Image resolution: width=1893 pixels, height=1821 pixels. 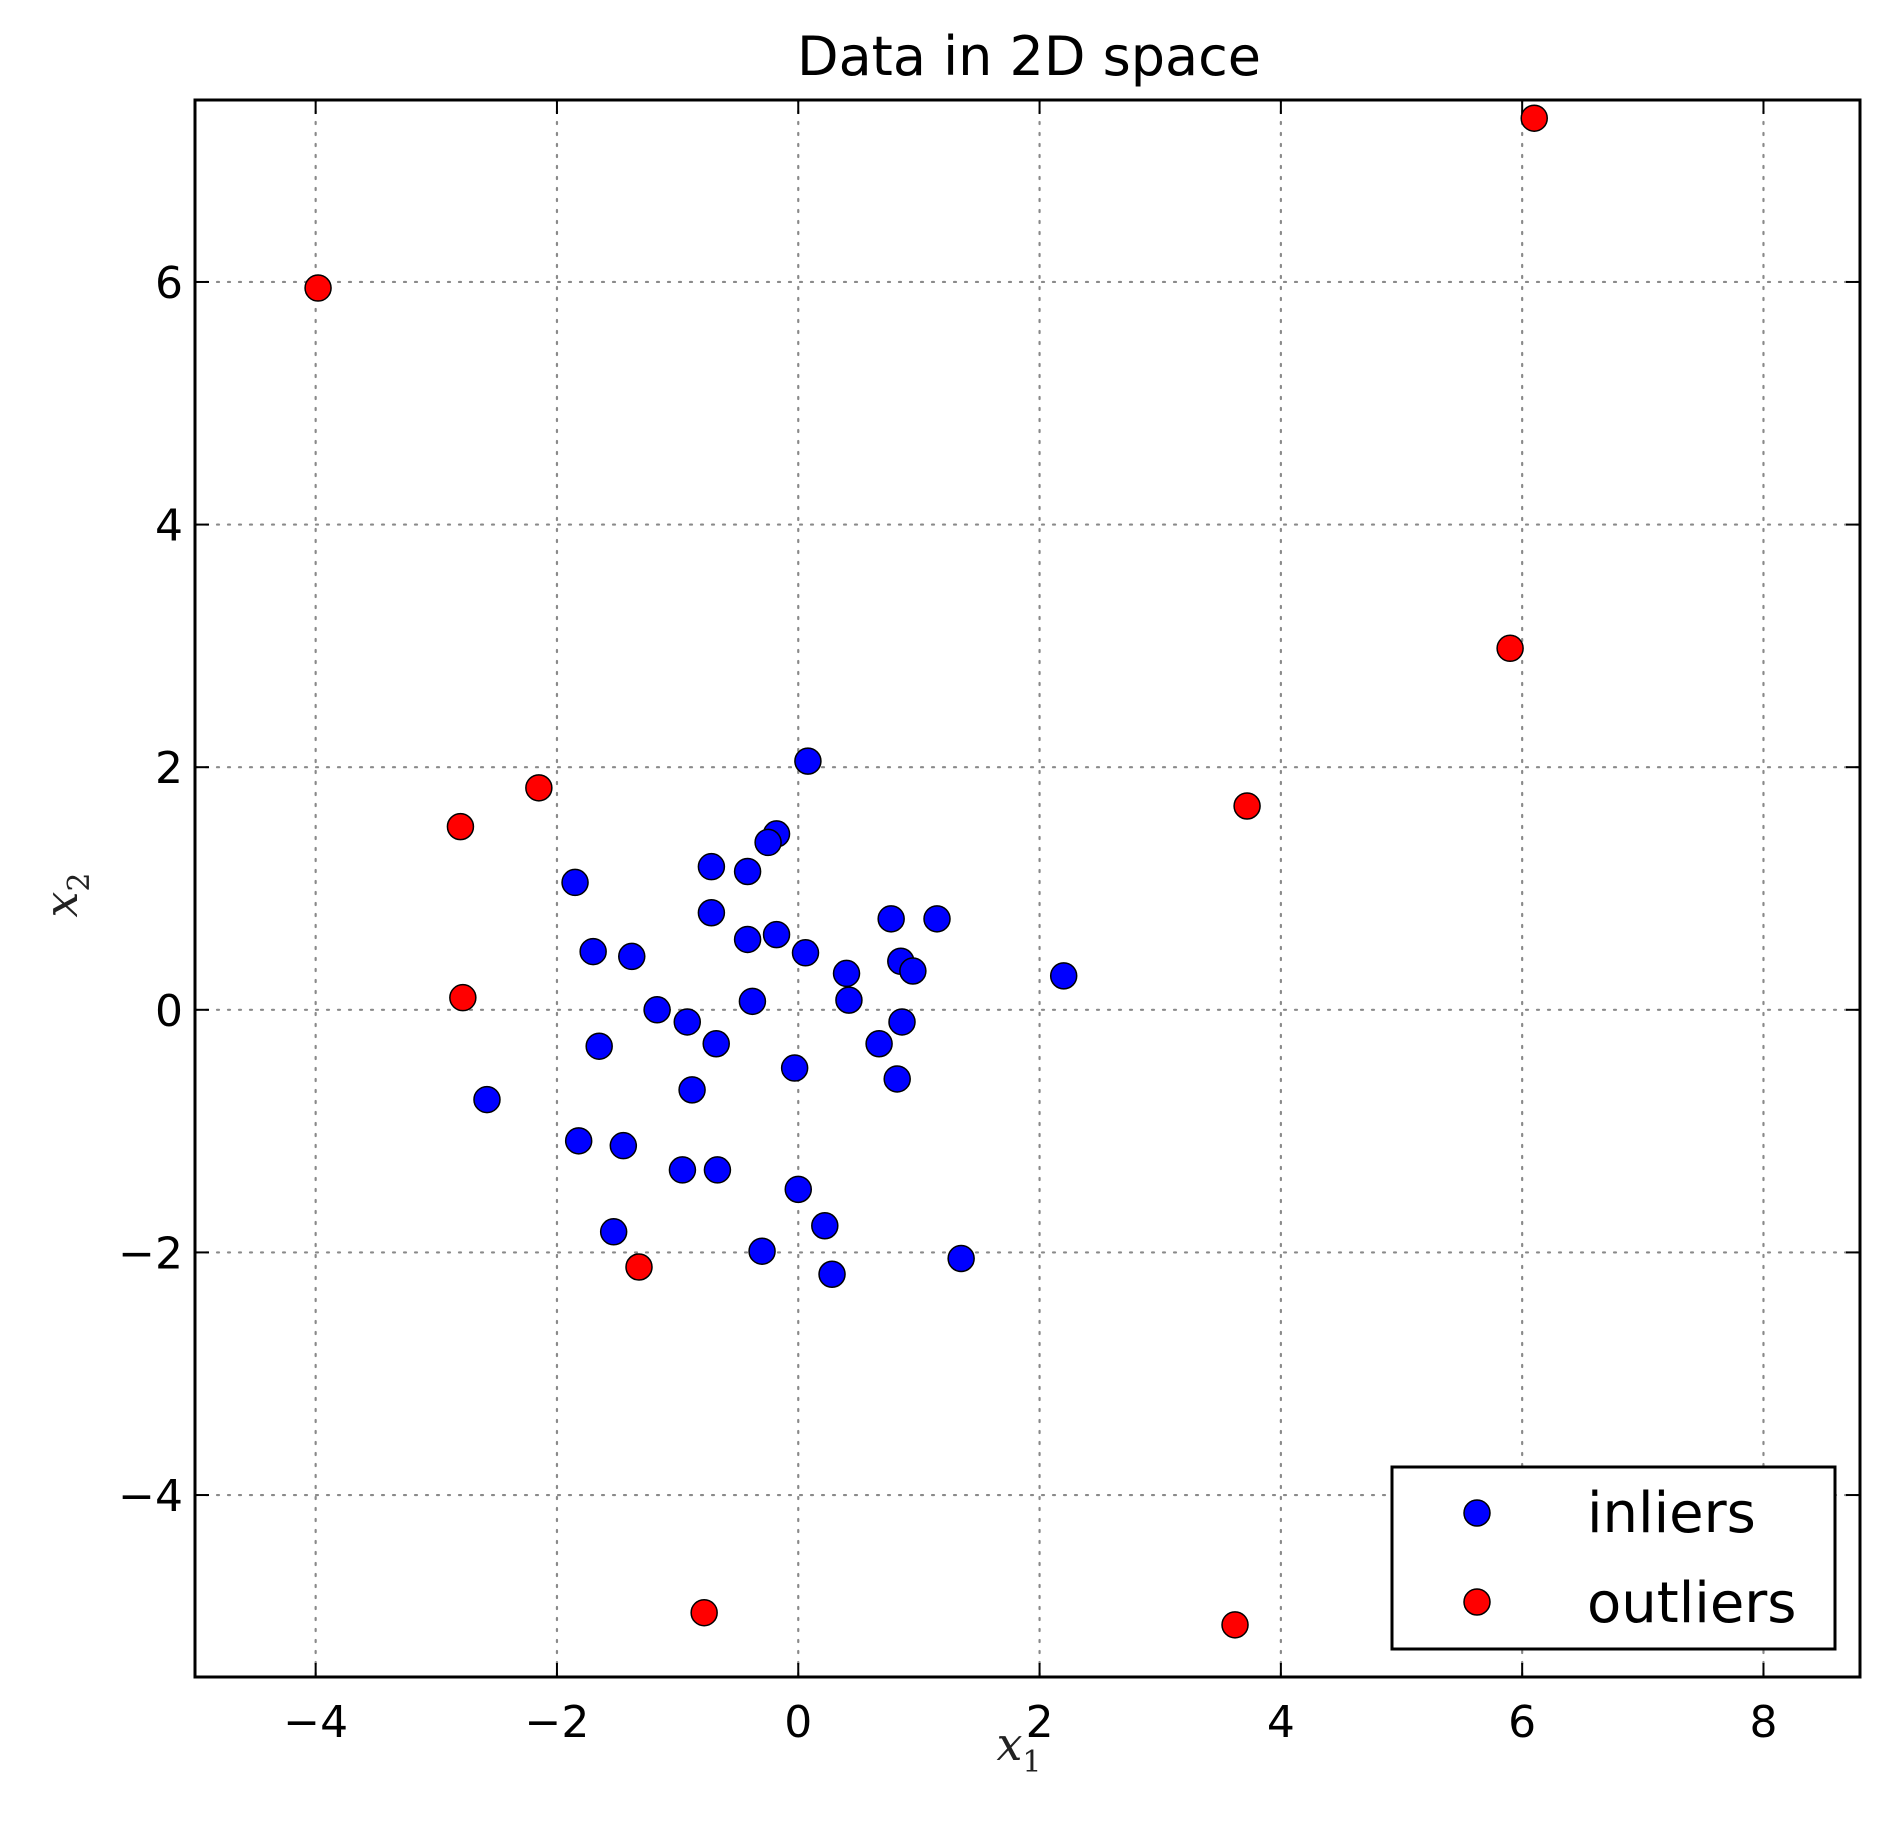 I want to click on x-tick-label: 2, so click(x=1040, y=1722).